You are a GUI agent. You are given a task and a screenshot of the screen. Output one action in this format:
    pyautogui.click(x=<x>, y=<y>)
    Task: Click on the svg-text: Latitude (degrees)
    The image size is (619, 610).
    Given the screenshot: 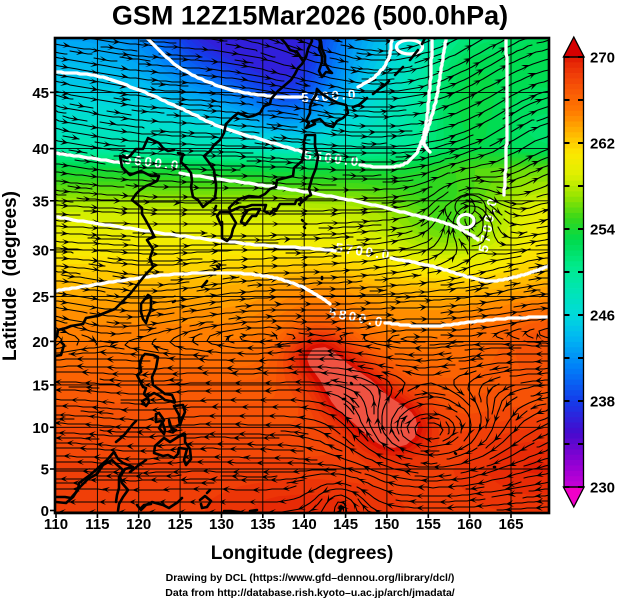 What is the action you would take?
    pyautogui.click(x=10, y=276)
    